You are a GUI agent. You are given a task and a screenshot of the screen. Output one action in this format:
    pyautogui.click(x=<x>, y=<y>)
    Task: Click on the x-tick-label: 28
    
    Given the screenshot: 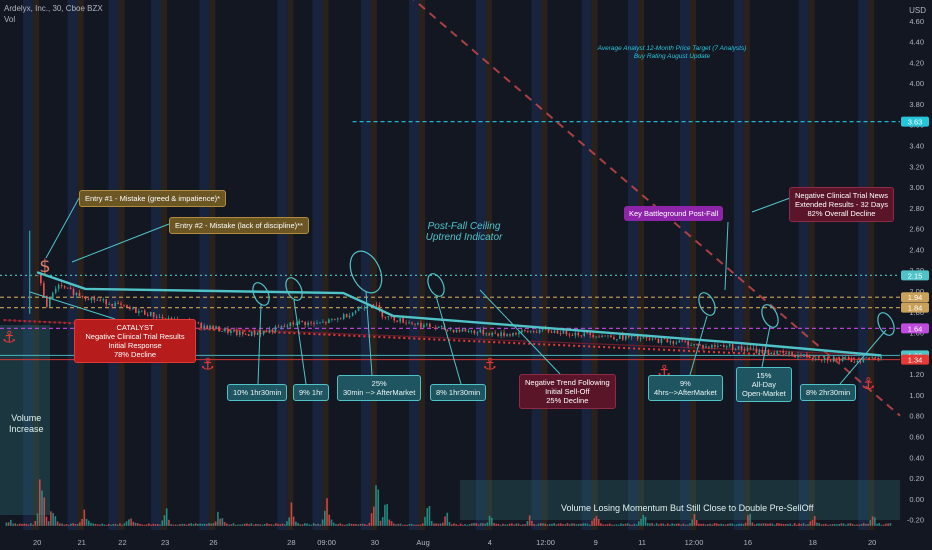 What is the action you would take?
    pyautogui.click(x=291, y=542)
    